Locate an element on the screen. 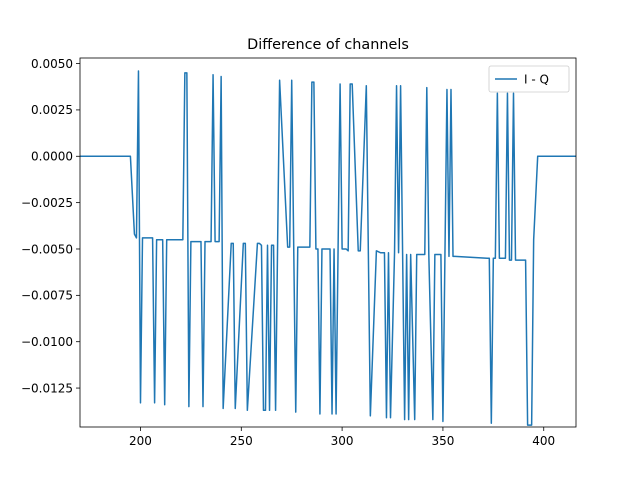 The height and width of the screenshot is (480, 640). y-tick-label: −0.0100 is located at coordinates (47, 342).